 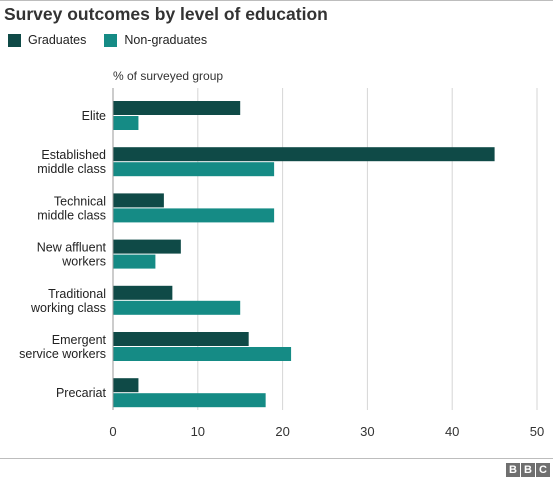 I want to click on top-rule, so click(x=276, y=0).